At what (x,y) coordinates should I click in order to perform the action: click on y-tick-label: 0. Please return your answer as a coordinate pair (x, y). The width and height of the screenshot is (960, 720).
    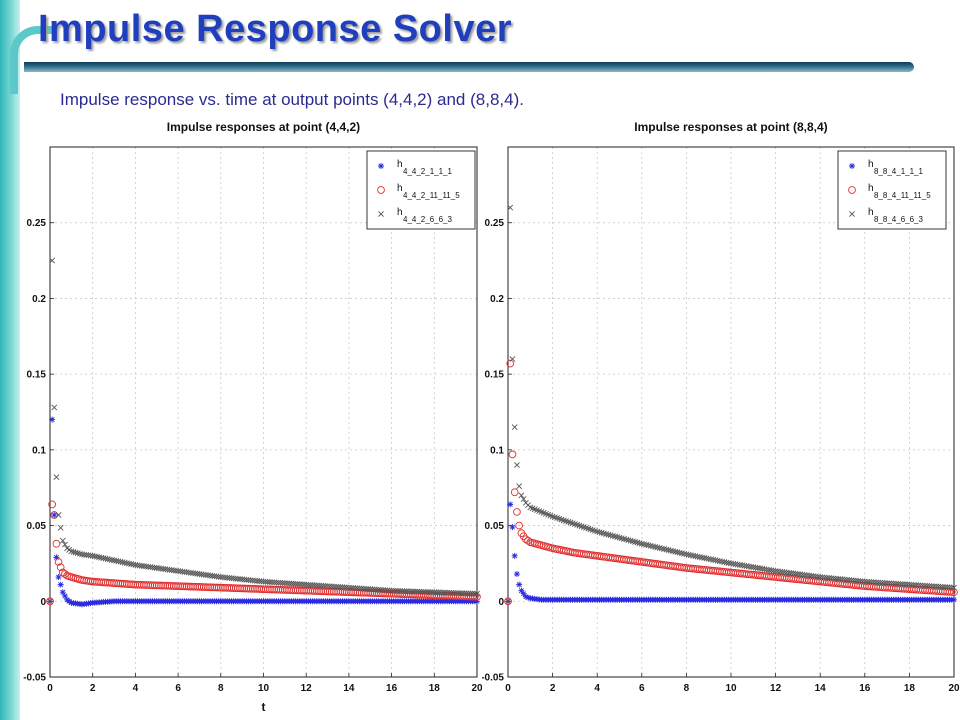
    Looking at the image, I should click on (43, 602).